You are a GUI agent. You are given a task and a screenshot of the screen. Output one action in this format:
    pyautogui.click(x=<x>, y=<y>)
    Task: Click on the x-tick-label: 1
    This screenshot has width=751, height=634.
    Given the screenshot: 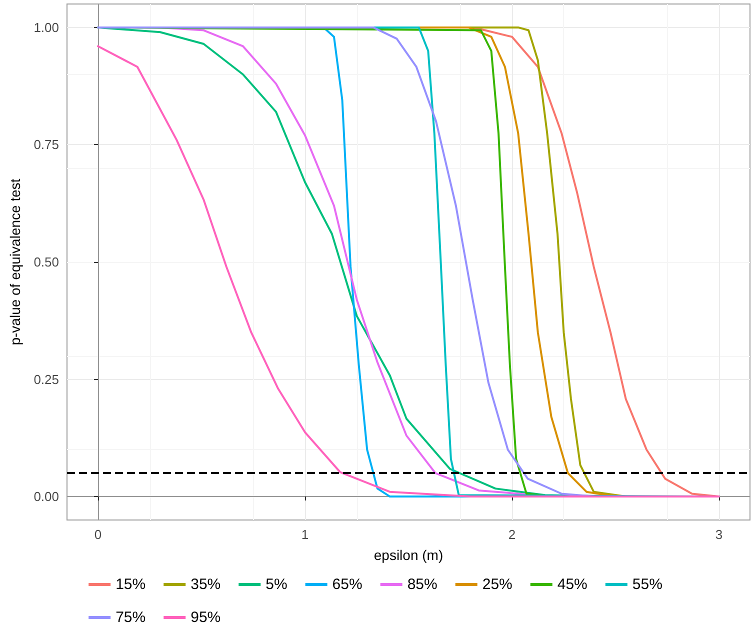 What is the action you would take?
    pyautogui.click(x=305, y=534)
    